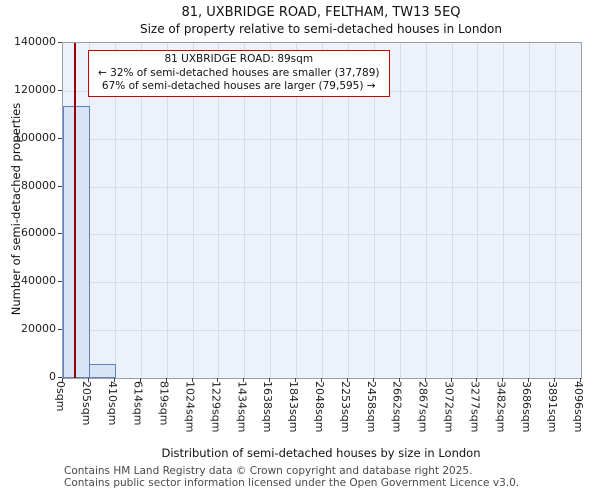 The width and height of the screenshot is (600, 500). I want to click on x-tick-label: 1024sqm, so click(190, 407).